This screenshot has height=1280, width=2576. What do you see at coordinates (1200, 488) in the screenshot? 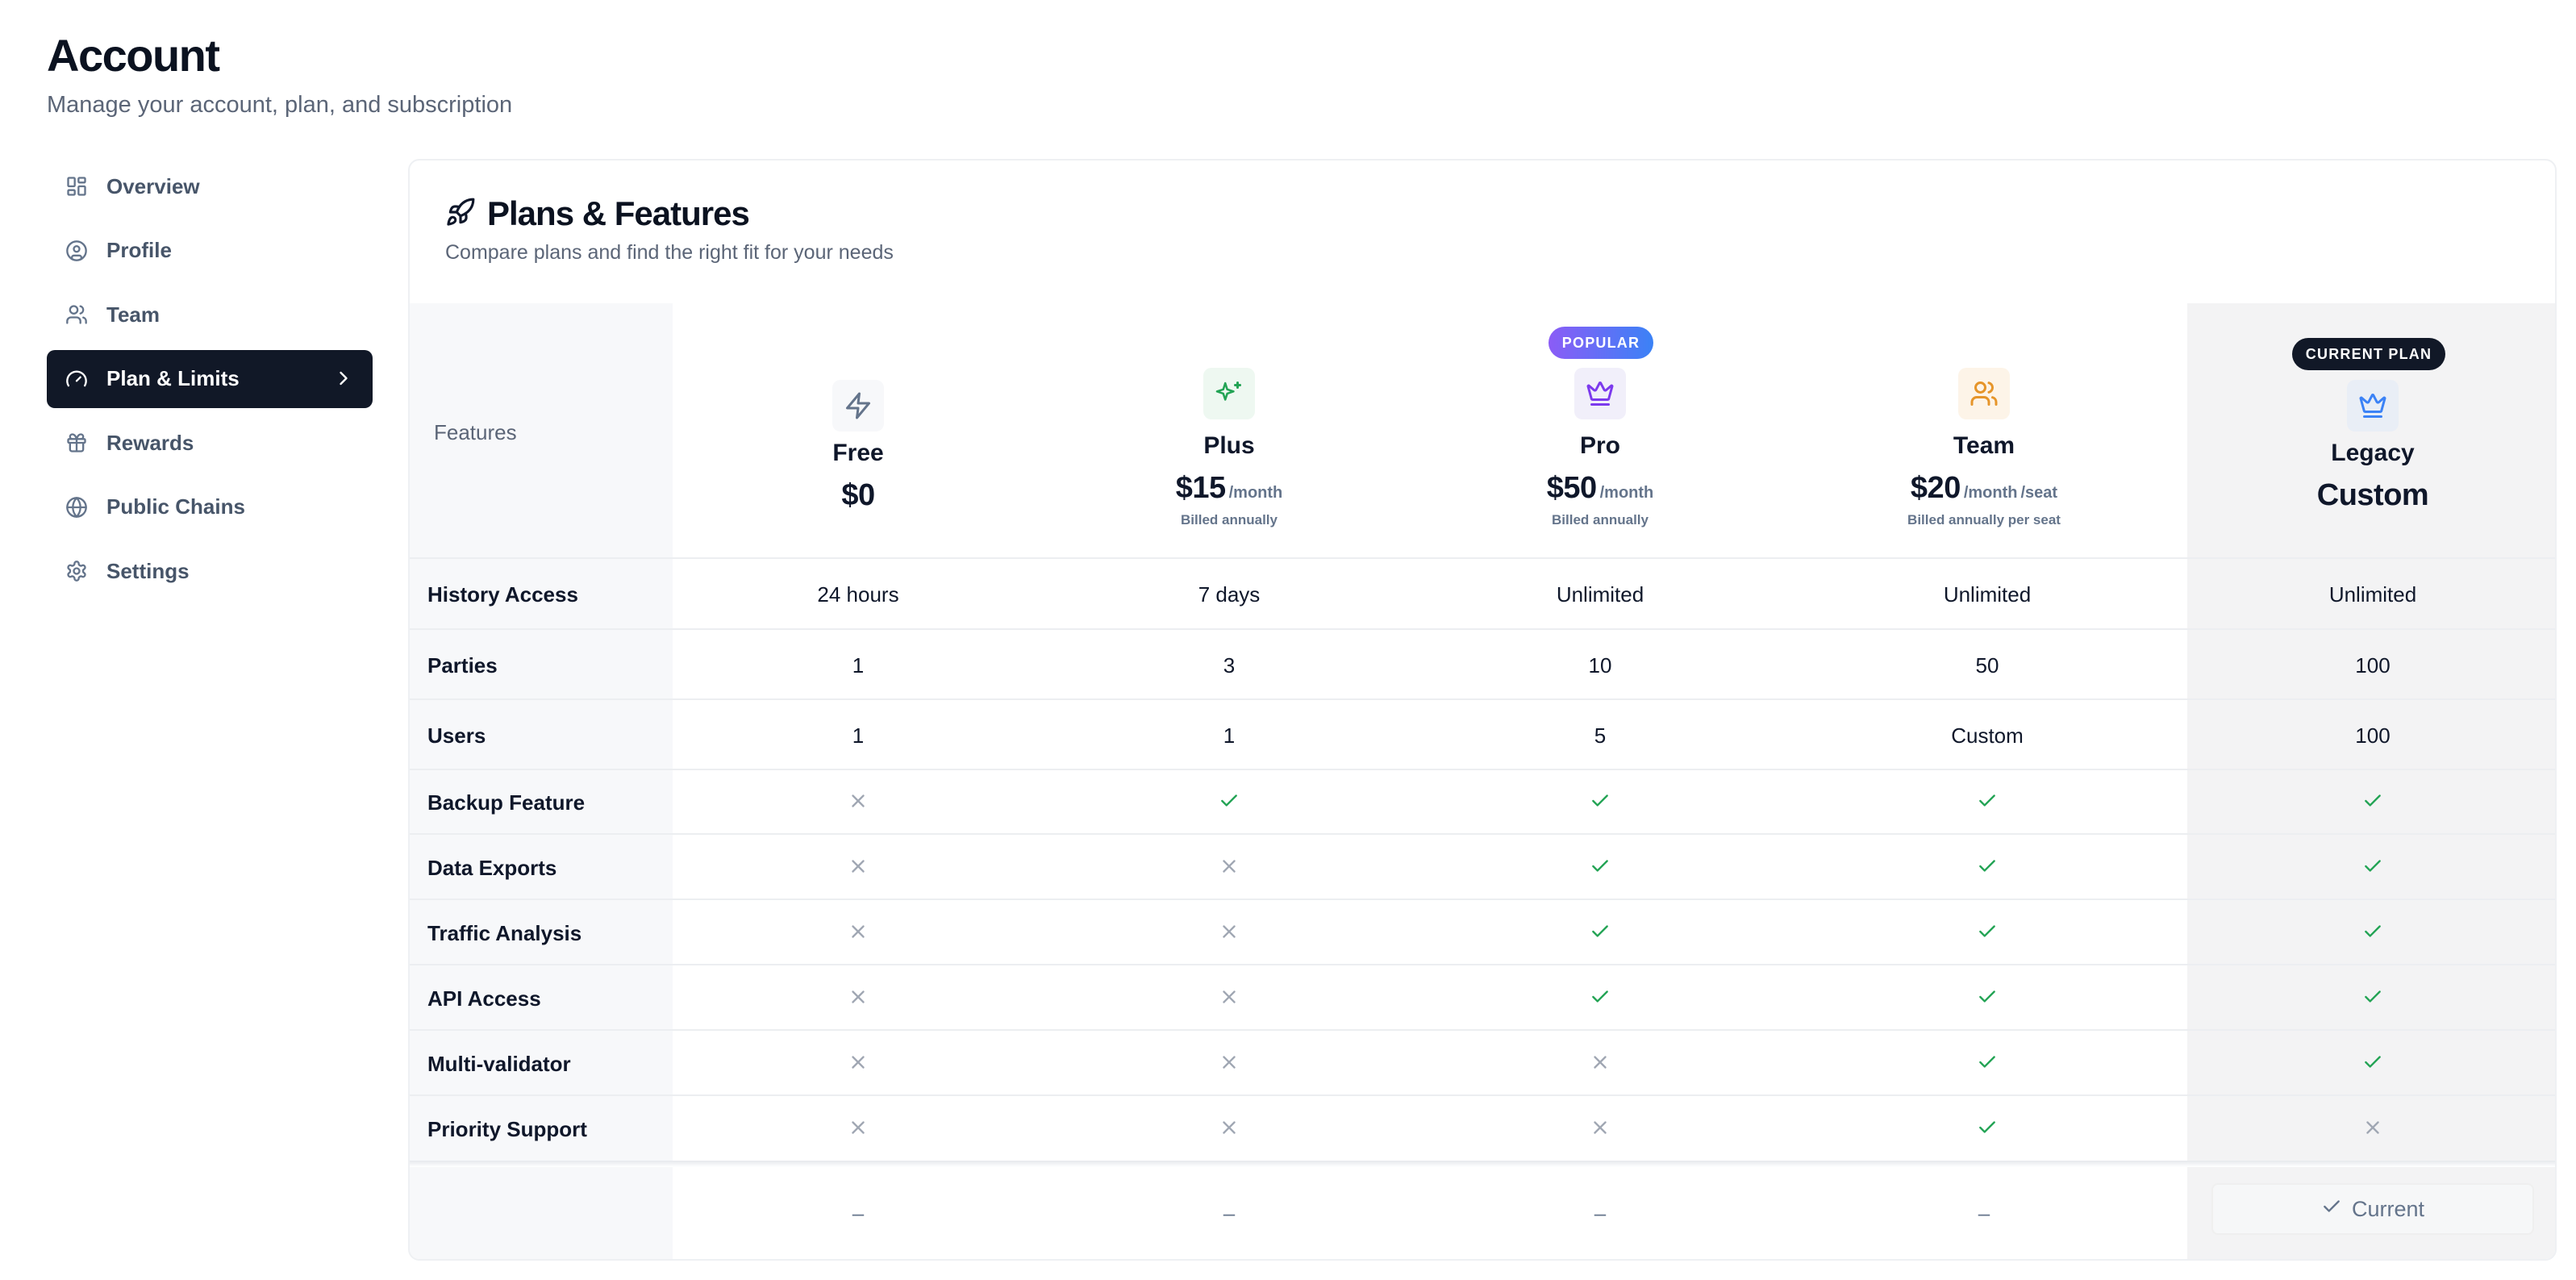
I see `plan-price: $15` at bounding box center [1200, 488].